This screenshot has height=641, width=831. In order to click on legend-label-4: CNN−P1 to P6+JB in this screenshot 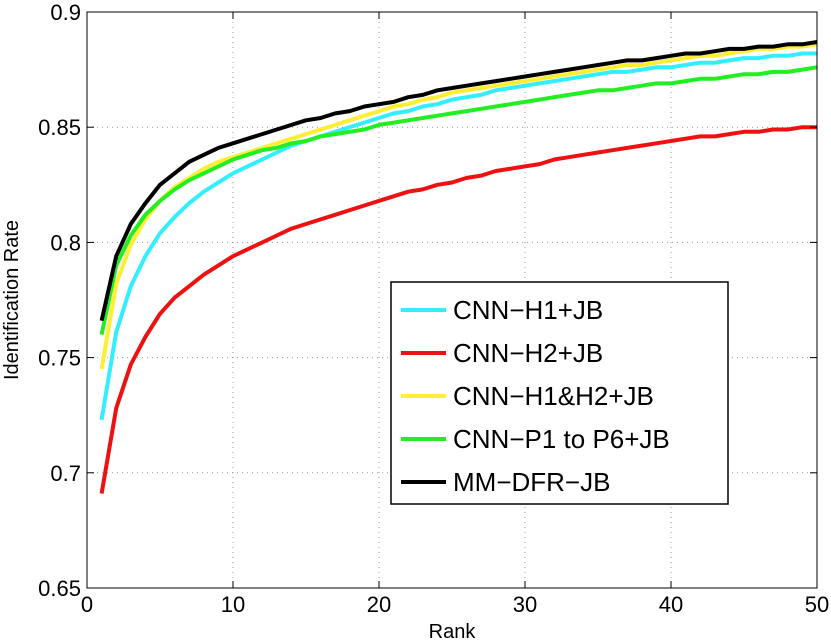, I will do `click(561, 439)`.